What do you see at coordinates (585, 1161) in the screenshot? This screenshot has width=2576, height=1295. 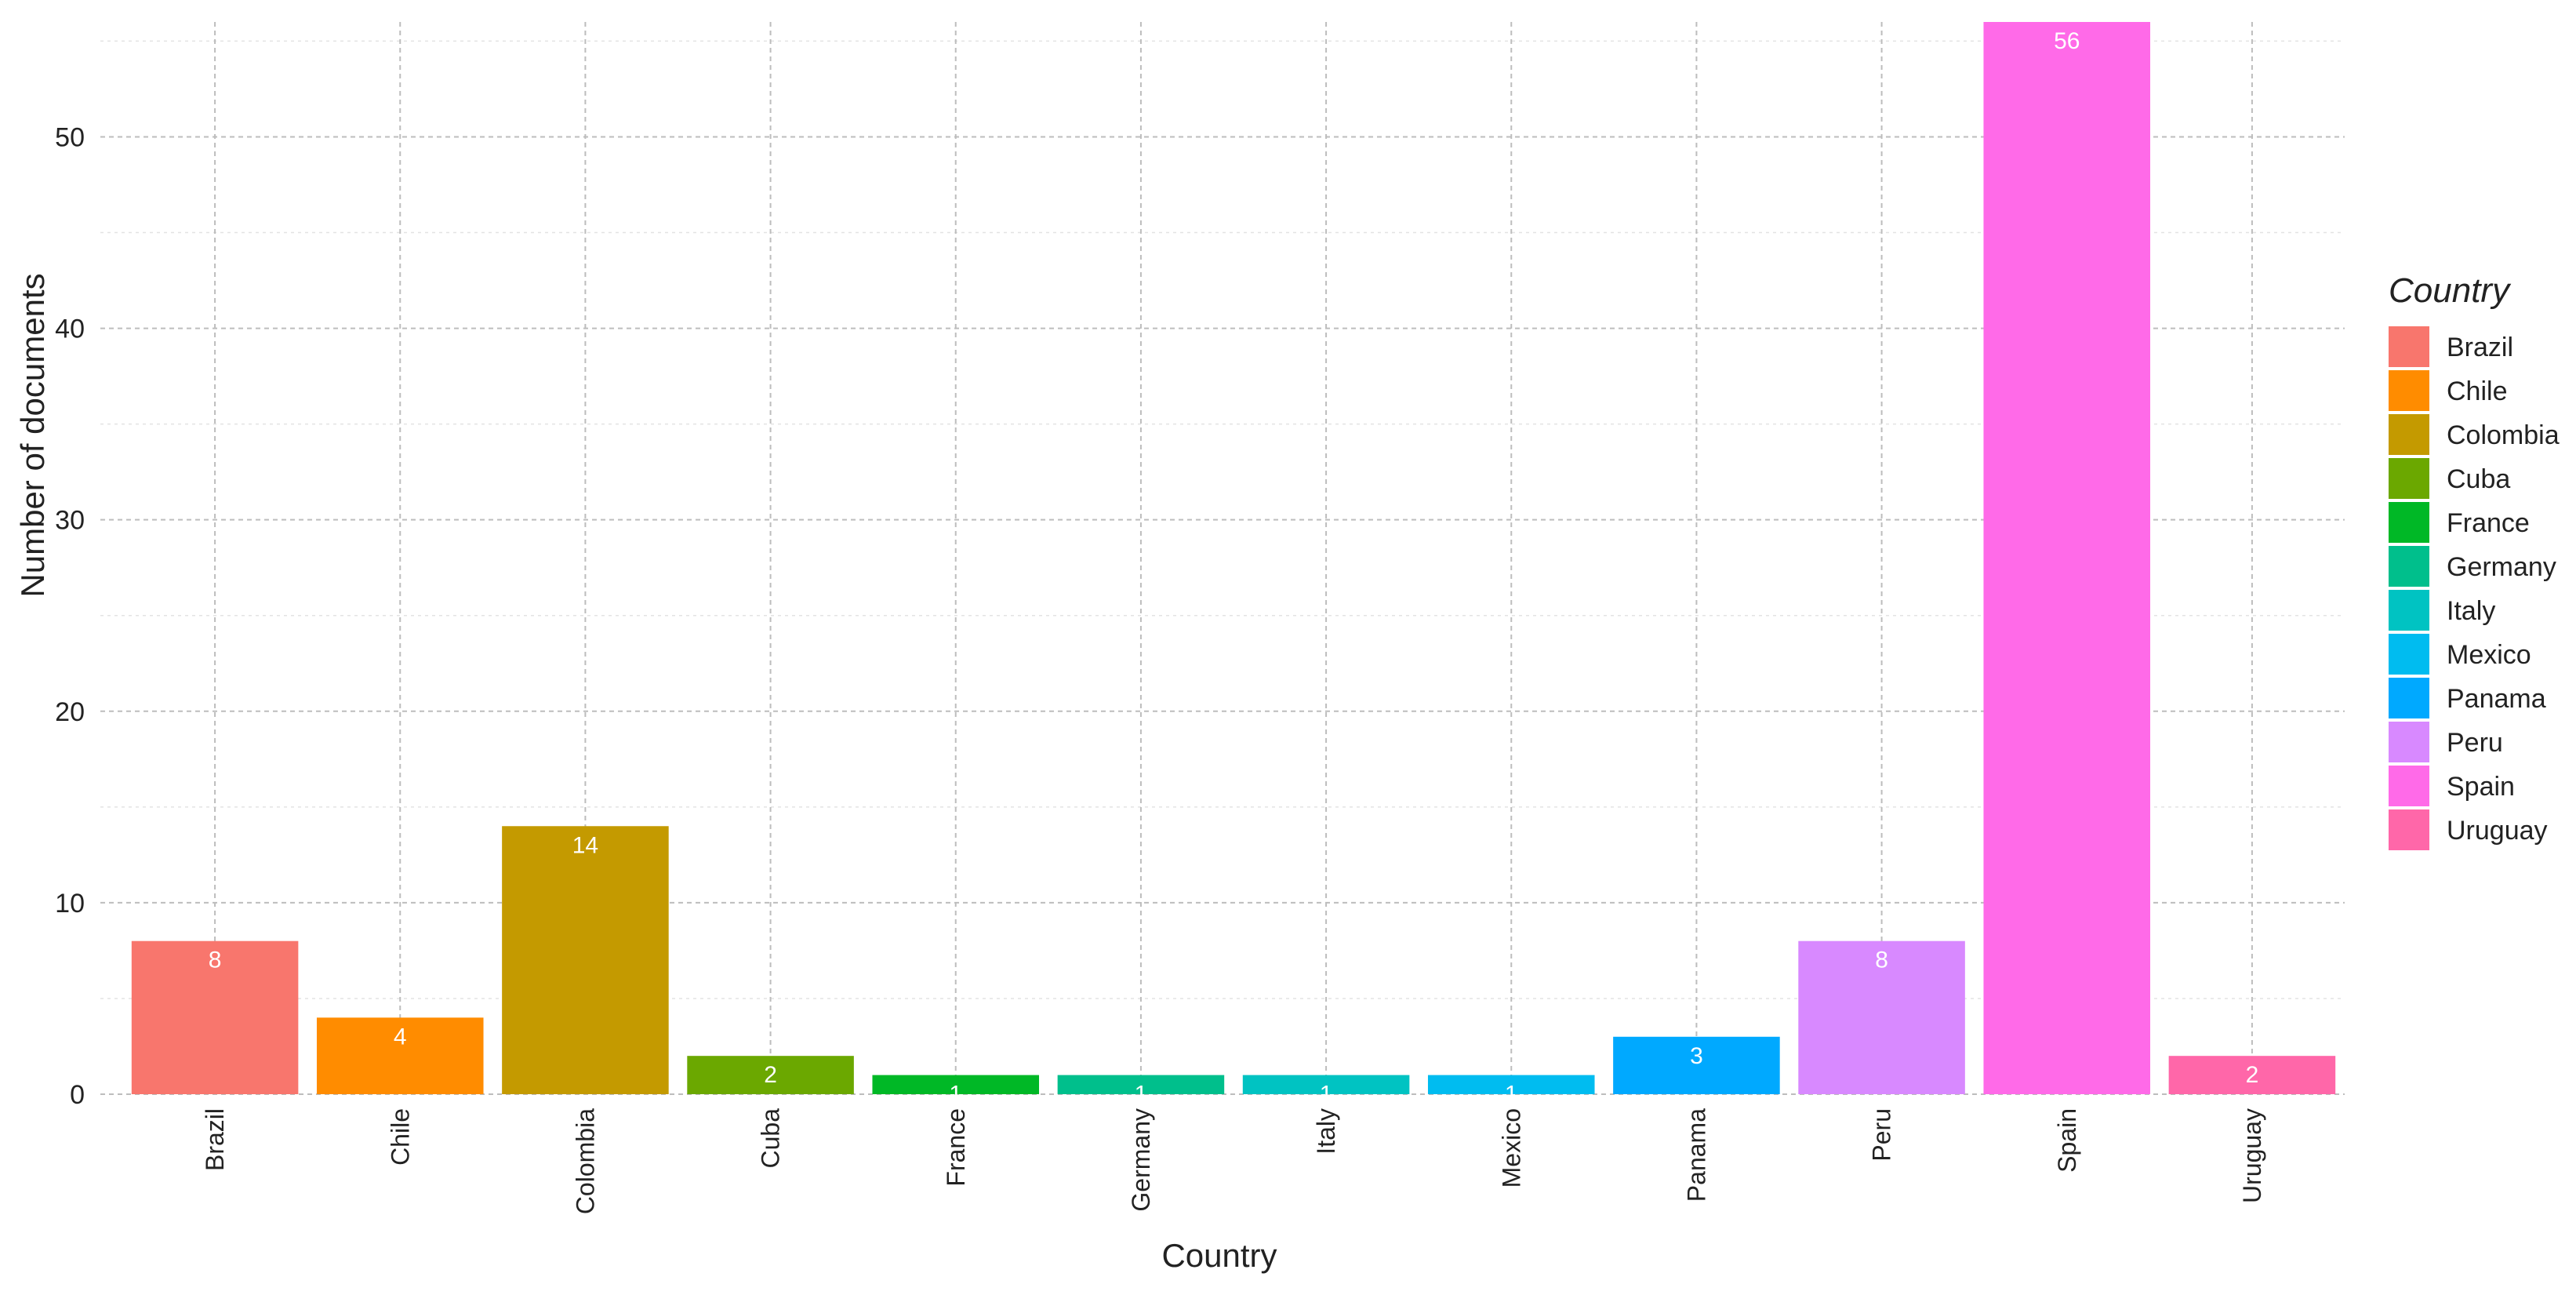 I see `x-tick-label: Colombia` at bounding box center [585, 1161].